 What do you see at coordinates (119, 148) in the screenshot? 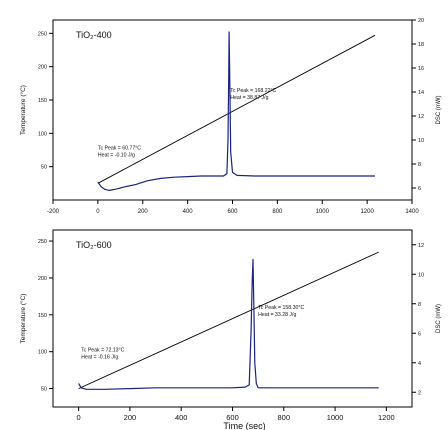
I see `panel-400-annotation-1-line-1: Tc Peak = 60.77°C` at bounding box center [119, 148].